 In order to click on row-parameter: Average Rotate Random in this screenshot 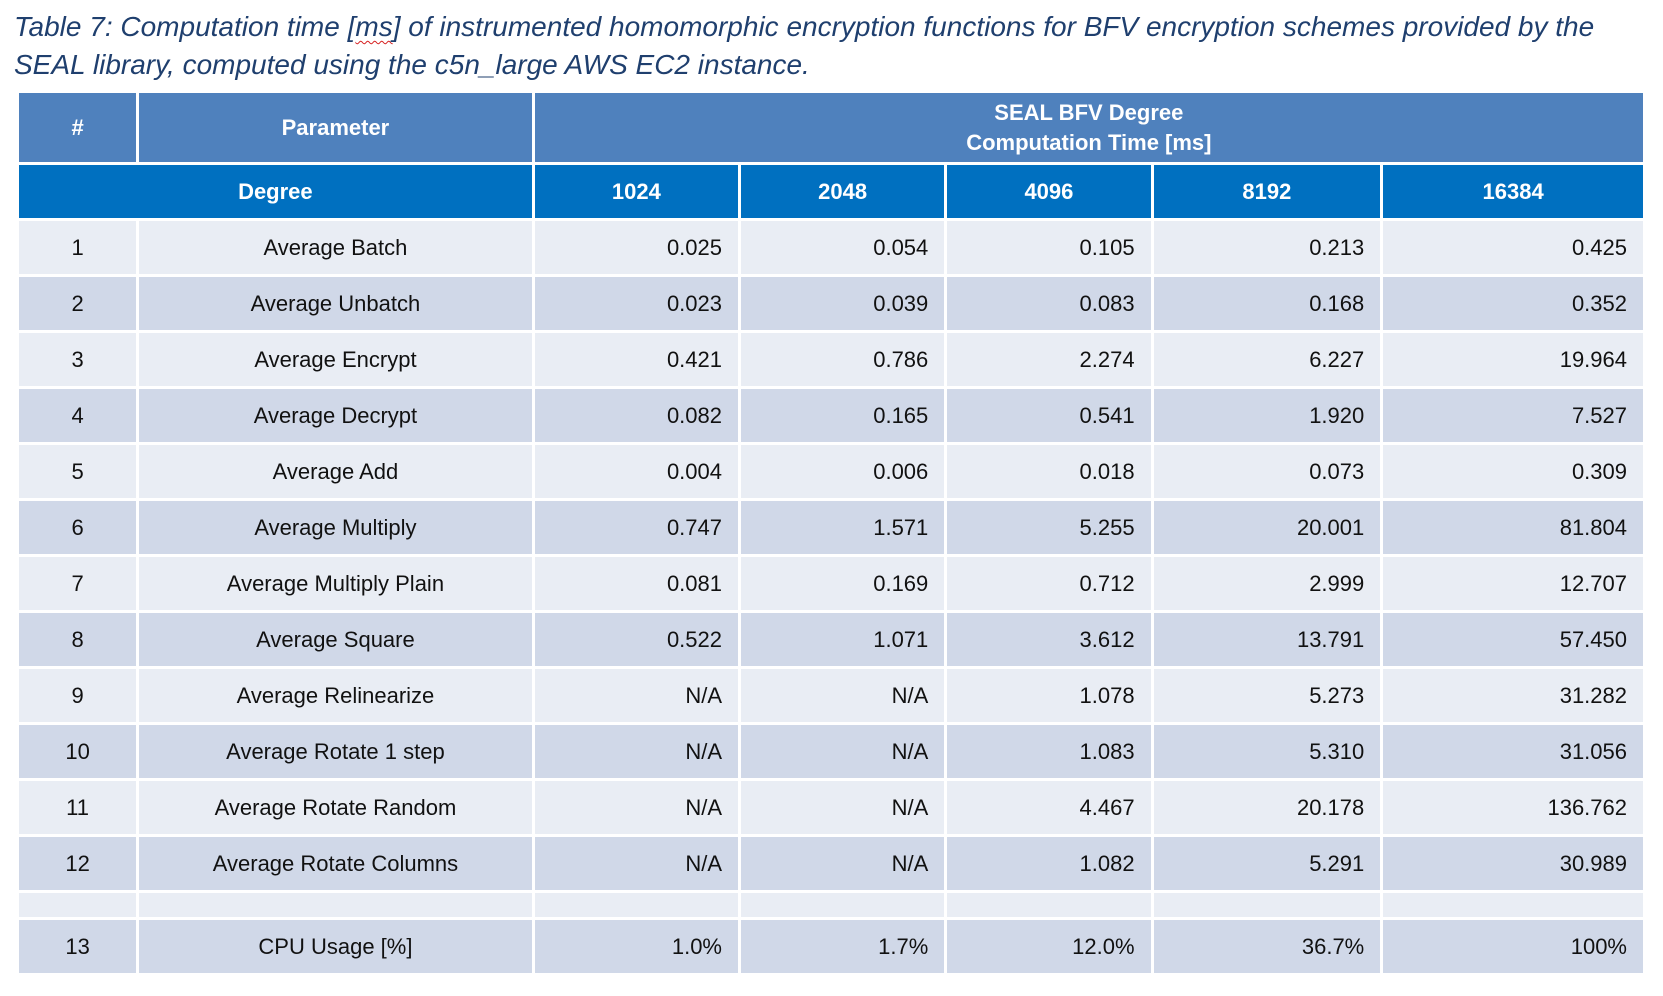, I will do `click(335, 807)`.